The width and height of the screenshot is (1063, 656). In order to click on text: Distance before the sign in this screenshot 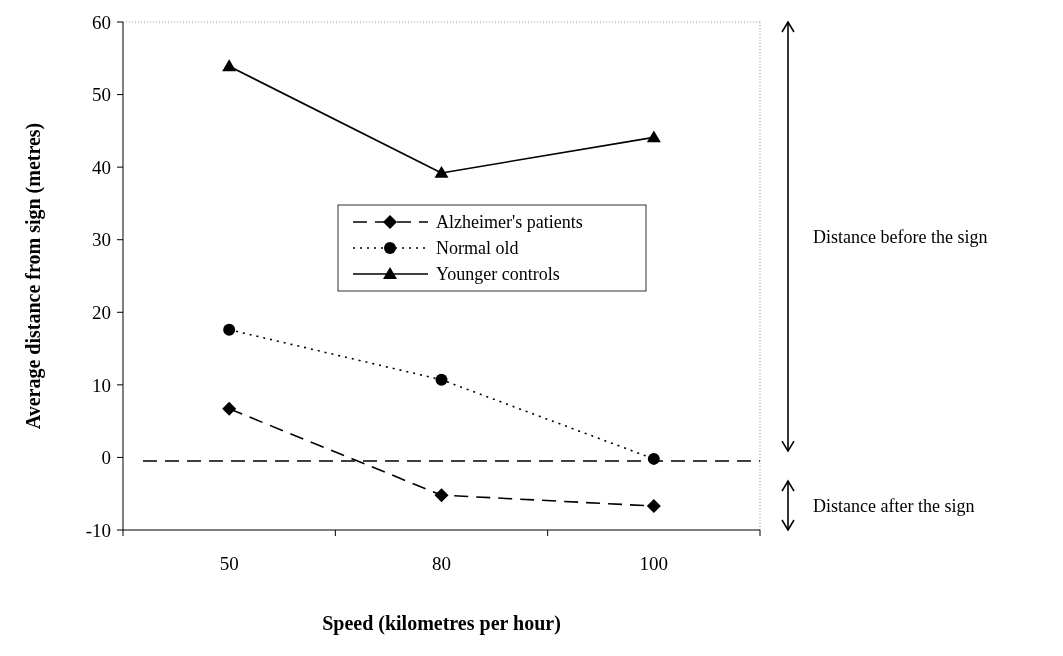, I will do `click(900, 236)`.